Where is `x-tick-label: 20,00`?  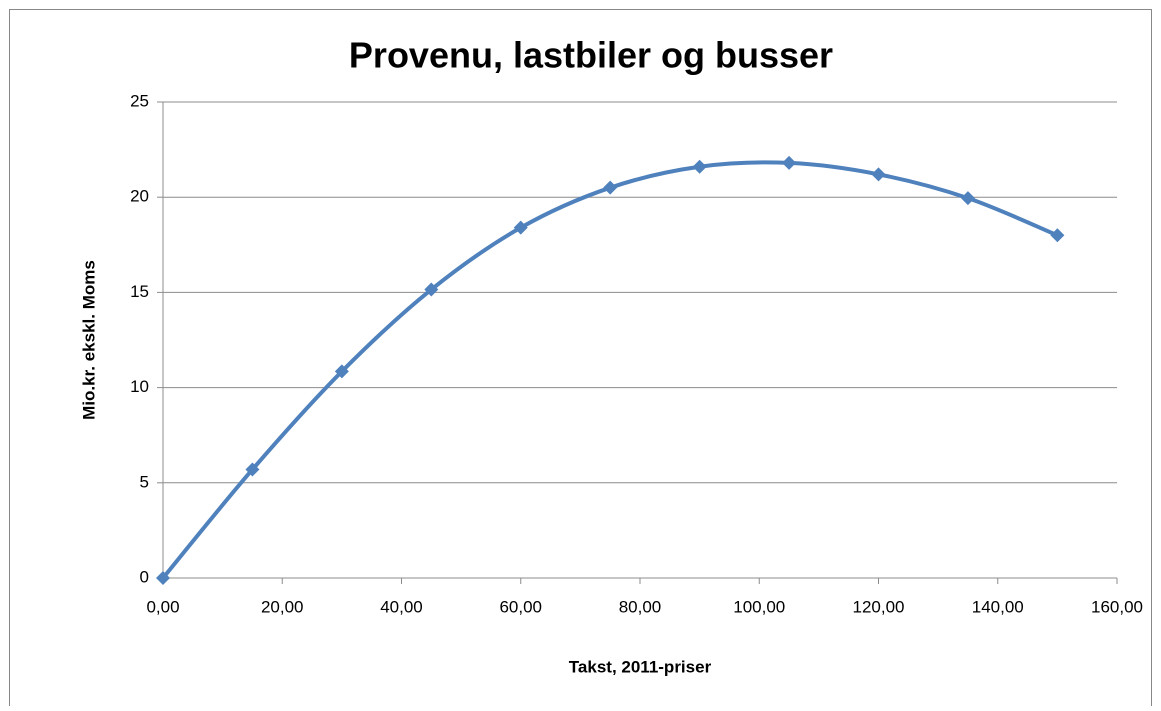 x-tick-label: 20,00 is located at coordinates (282, 606).